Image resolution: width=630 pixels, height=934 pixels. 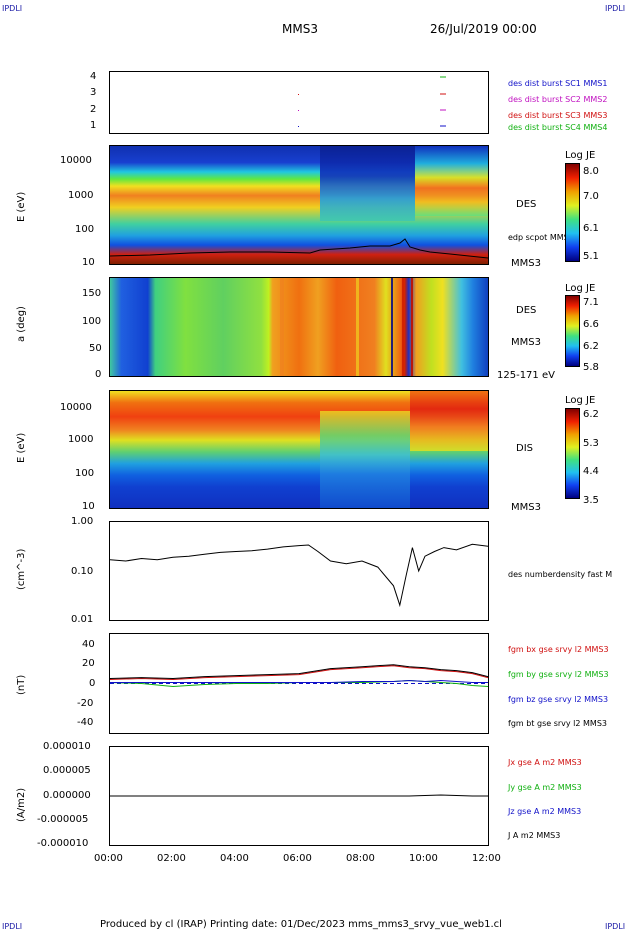 I want to click on time-tick: 08:00, so click(x=360, y=858).